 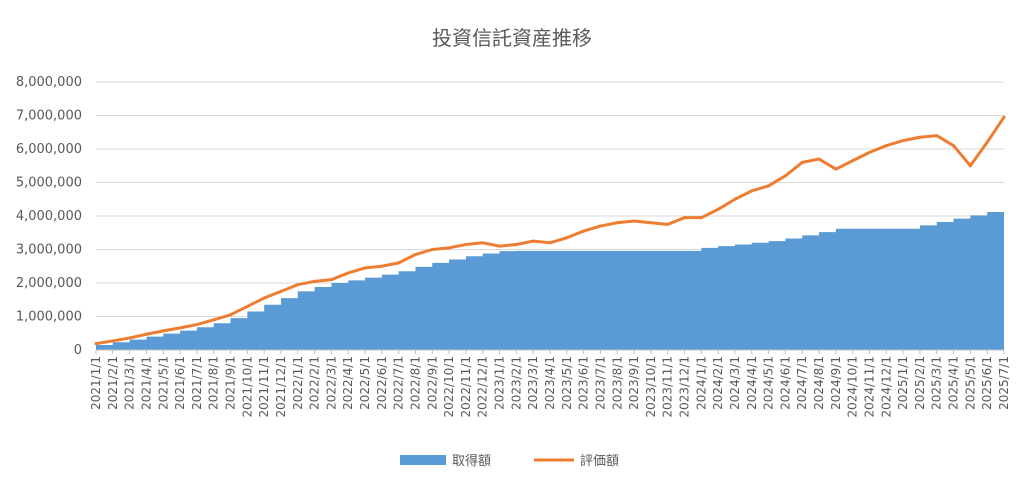 I want to click on x-tick-label: 2023/8/1, so click(x=617, y=383).